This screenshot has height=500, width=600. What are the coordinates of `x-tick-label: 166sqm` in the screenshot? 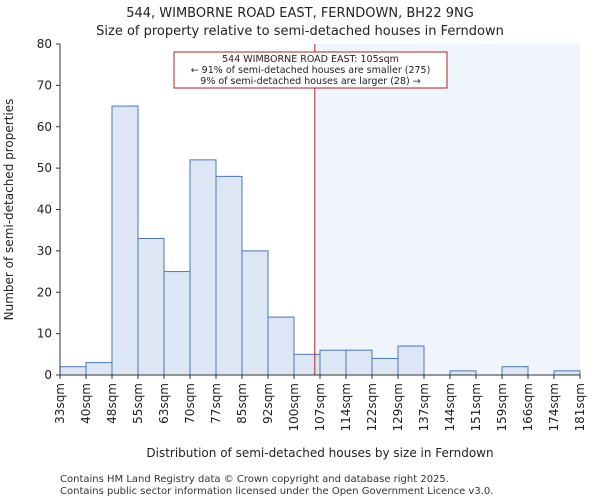 It's located at (528, 407).